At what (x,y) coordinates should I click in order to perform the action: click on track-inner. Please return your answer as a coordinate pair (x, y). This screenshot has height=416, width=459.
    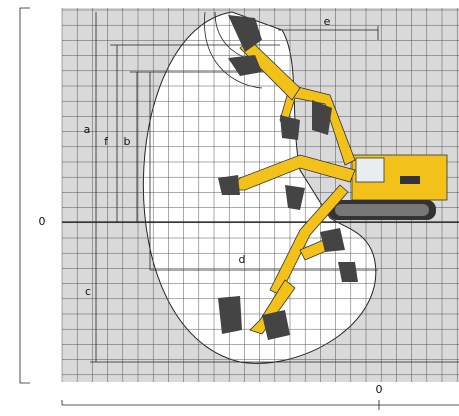
    Looking at the image, I should click on (382, 210).